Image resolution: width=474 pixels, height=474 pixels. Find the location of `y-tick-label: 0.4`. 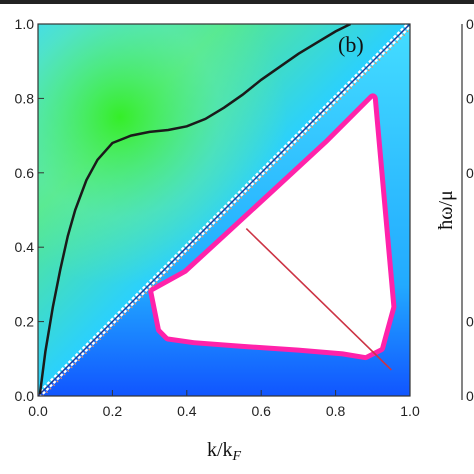

y-tick-label: 0.4 is located at coordinates (25, 247).